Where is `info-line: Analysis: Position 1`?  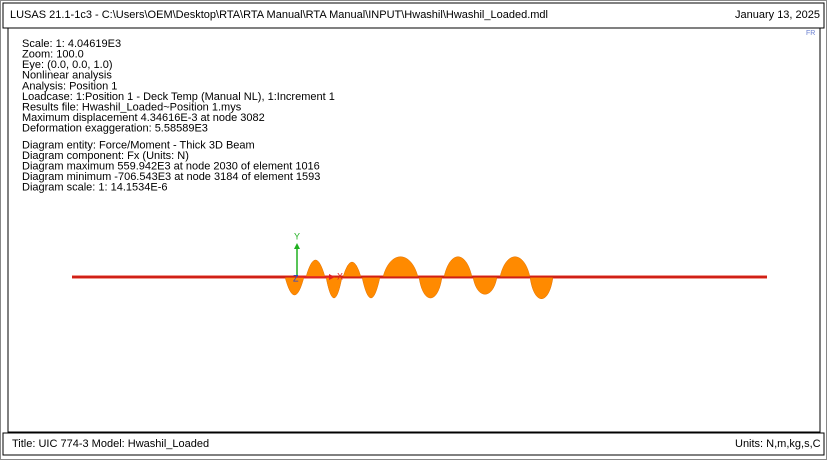
info-line: Analysis: Position 1 is located at coordinates (69, 86).